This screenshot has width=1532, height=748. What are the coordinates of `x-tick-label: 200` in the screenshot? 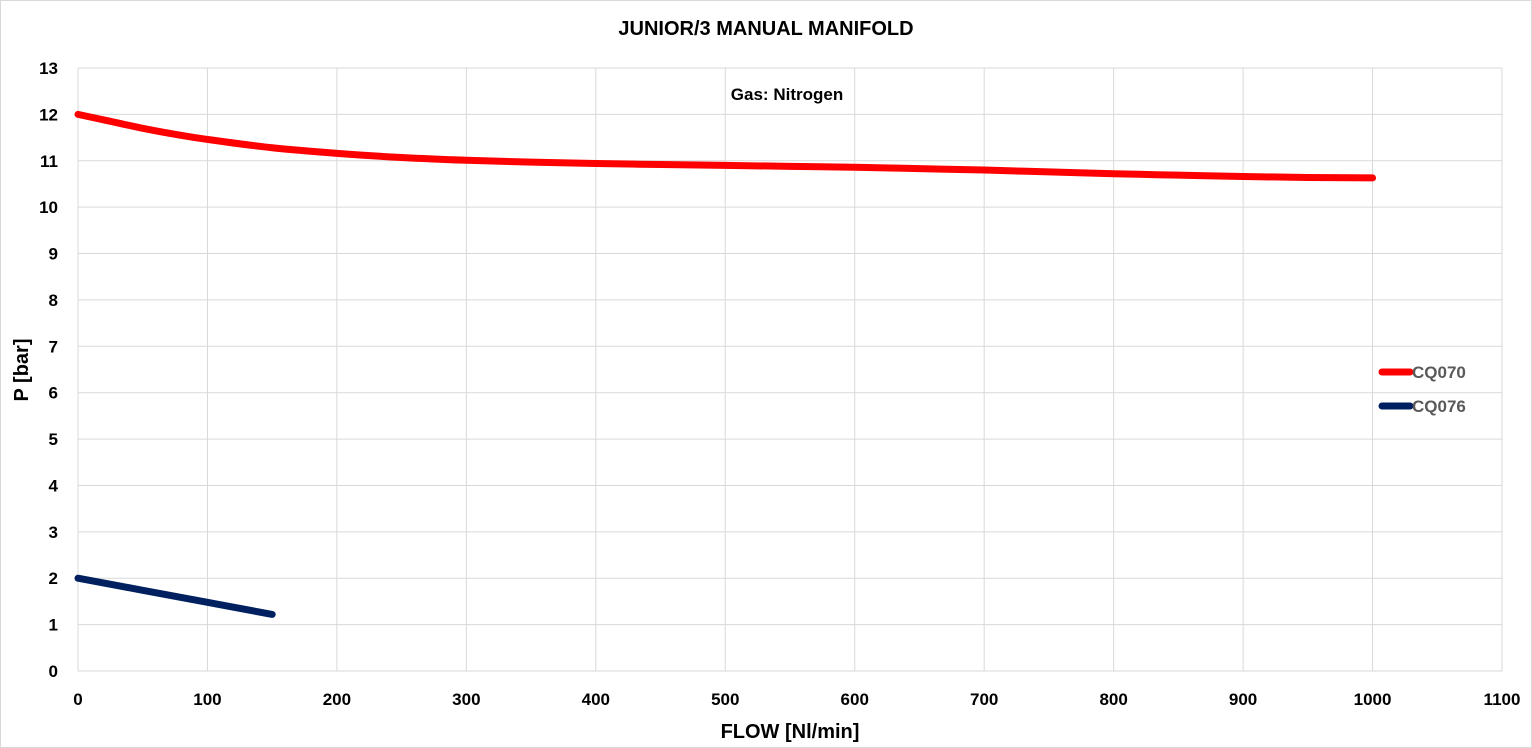 It's located at (337, 699).